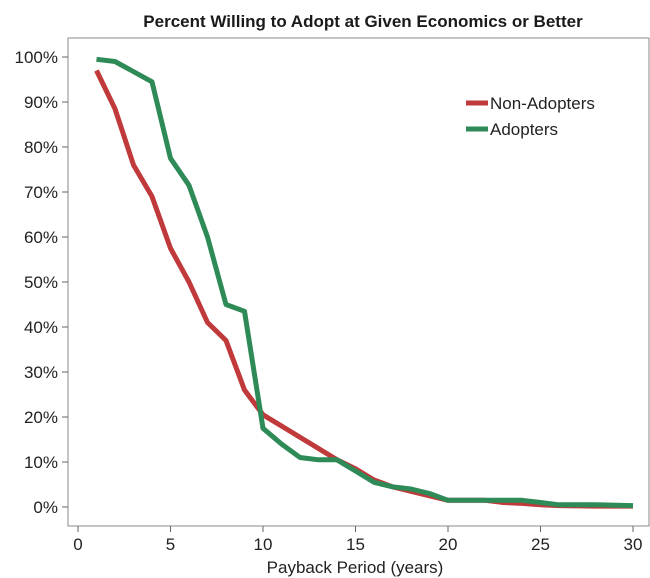 This screenshot has width=650, height=578. Describe the element at coordinates (41, 282) in the screenshot. I see `y-tick-label: 50%` at that location.